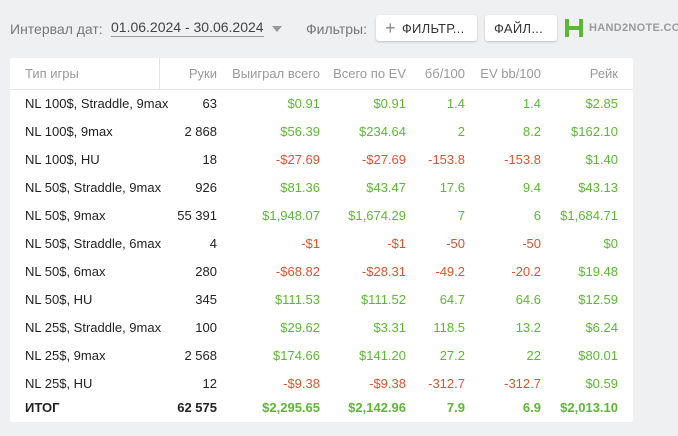 The width and height of the screenshot is (678, 436). I want to click on cell-rake: $2,013.10, so click(589, 407).